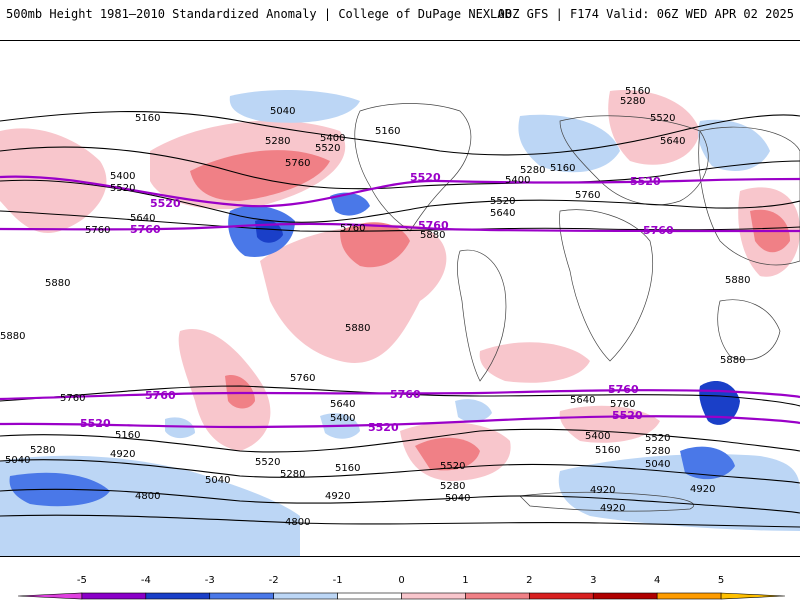 Image resolution: width=800 pixels, height=604 pixels. I want to click on colorbar-tick-label: 3, so click(593, 580).